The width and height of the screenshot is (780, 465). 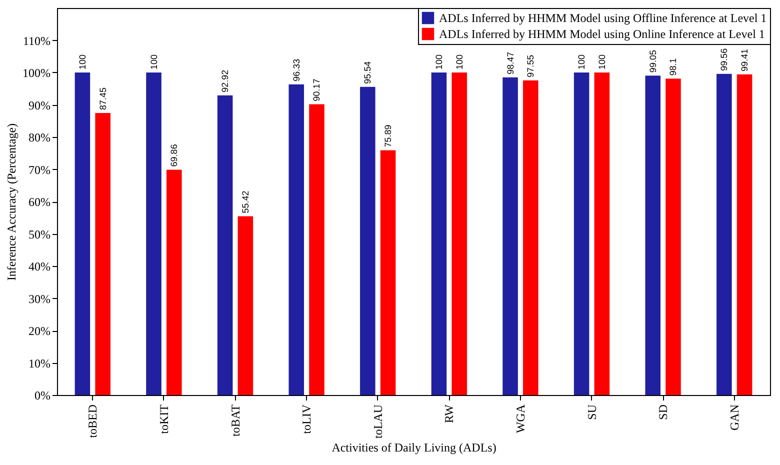 I want to click on x-tick-label: toLAU, so click(x=377, y=421).